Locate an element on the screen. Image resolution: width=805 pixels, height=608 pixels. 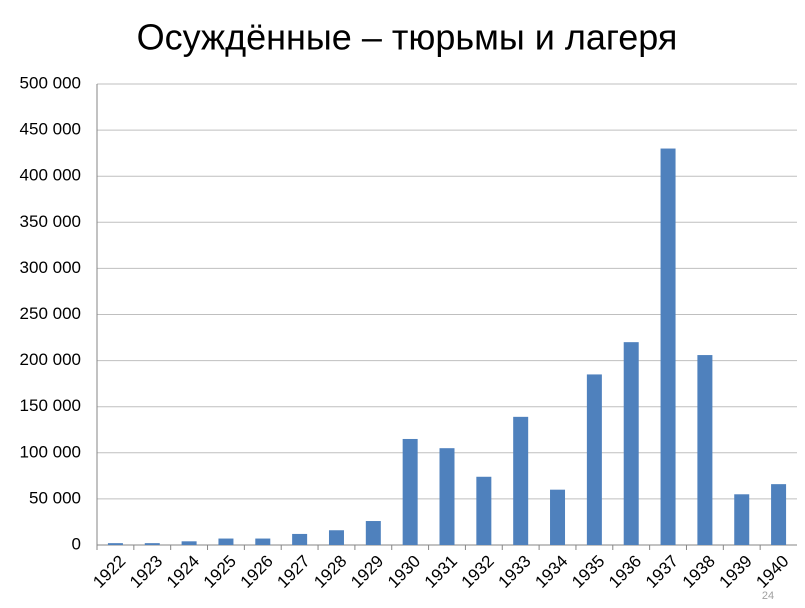
x-tick-label: 1930 is located at coordinates (404, 572).